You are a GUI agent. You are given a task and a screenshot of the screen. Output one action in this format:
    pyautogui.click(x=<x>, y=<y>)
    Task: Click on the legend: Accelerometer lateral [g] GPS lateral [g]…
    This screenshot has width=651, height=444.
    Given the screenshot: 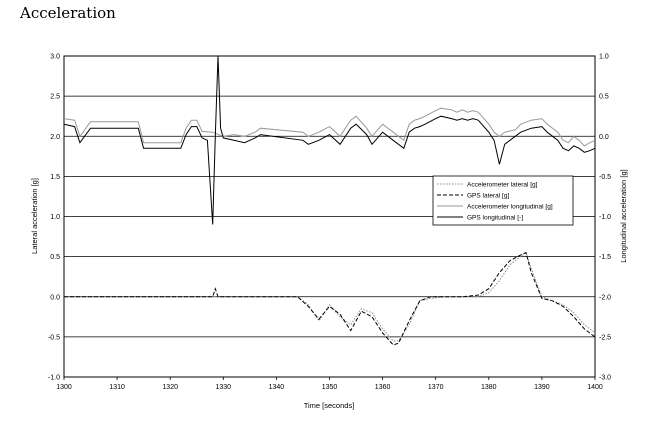 What is the action you would take?
    pyautogui.click(x=503, y=200)
    